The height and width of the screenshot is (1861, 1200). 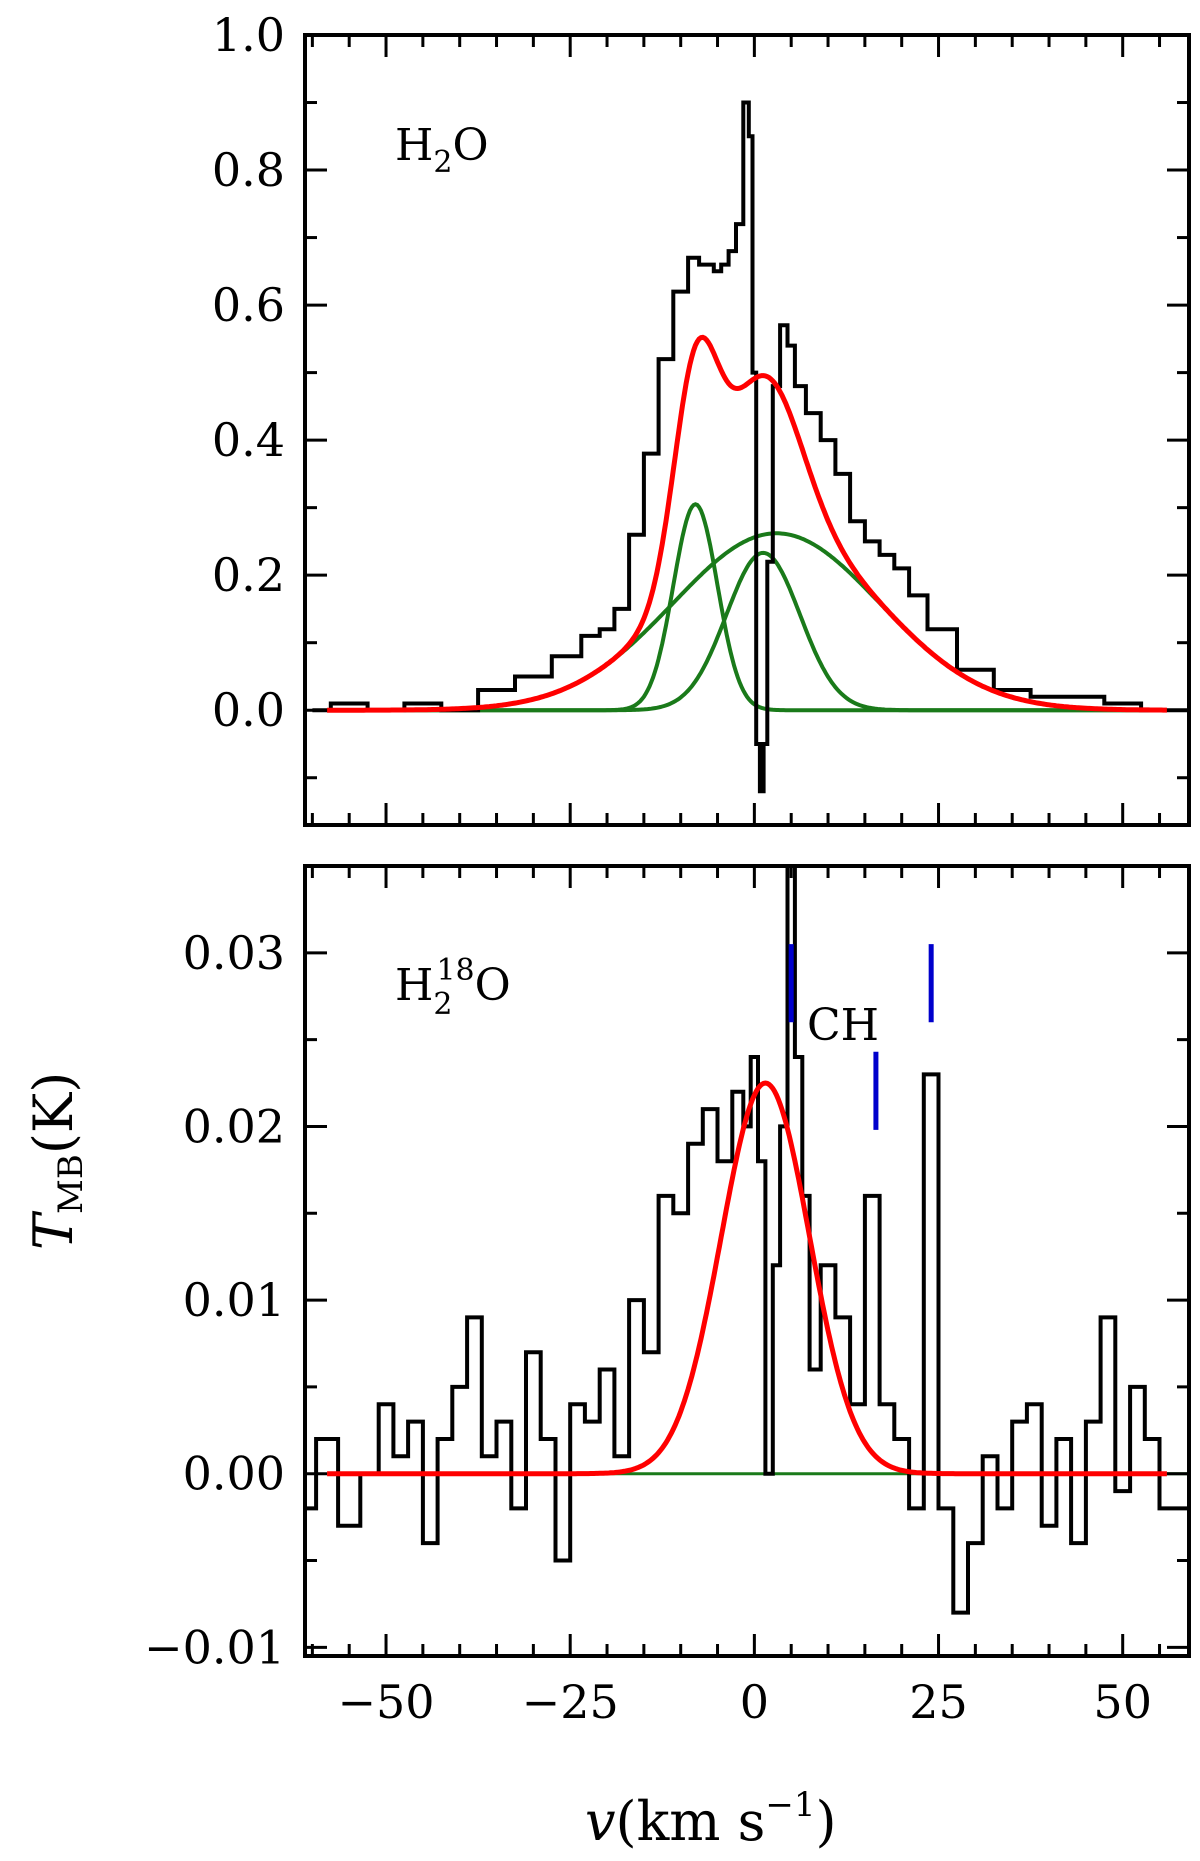 I want to click on y-tick-label: 0.8, so click(x=248, y=170).